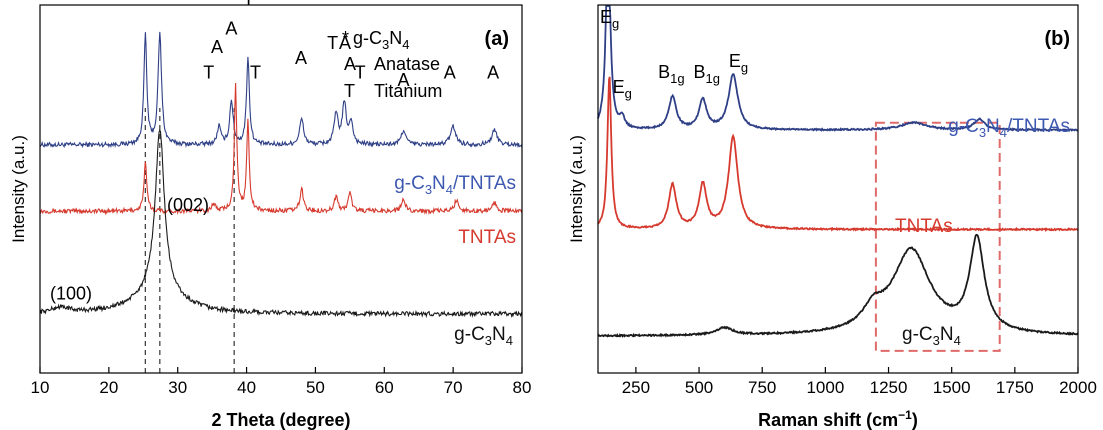 The height and width of the screenshot is (430, 1103). I want to click on x-tick-label: 80, so click(522, 387).